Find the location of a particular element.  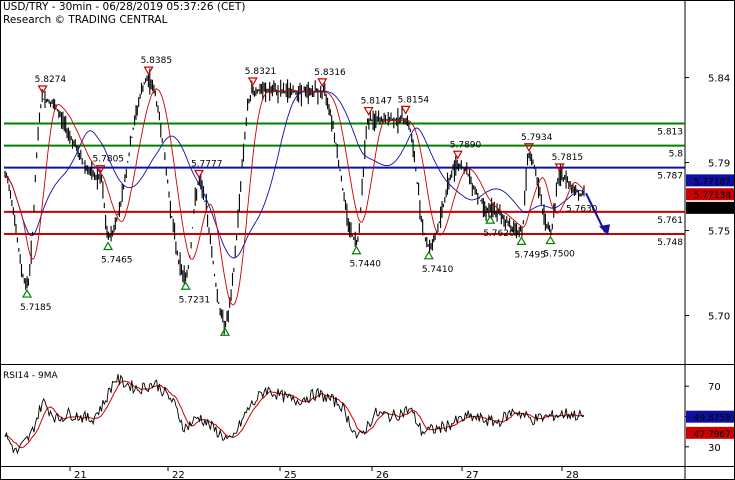

time-tick-label-5: 28 is located at coordinates (572, 475).